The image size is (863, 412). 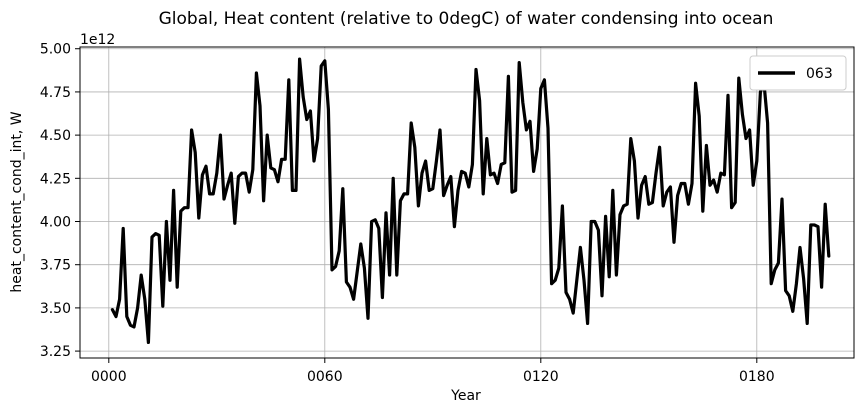 What do you see at coordinates (55, 223) in the screenshot?
I see `y-tick-label: 4.00` at bounding box center [55, 223].